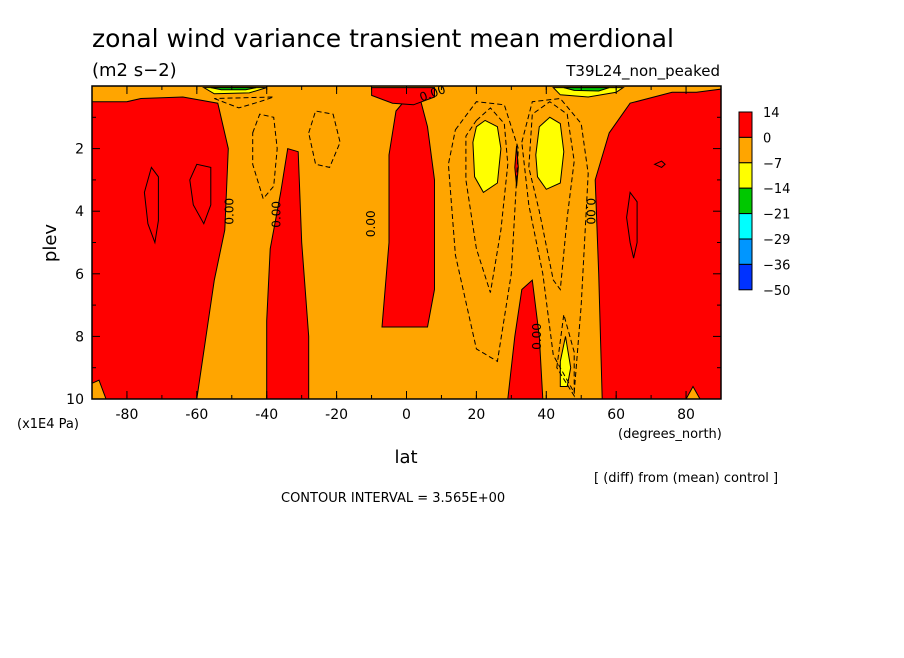 The width and height of the screenshot is (904, 658). I want to click on x-tick-label: 20, so click(476, 415).